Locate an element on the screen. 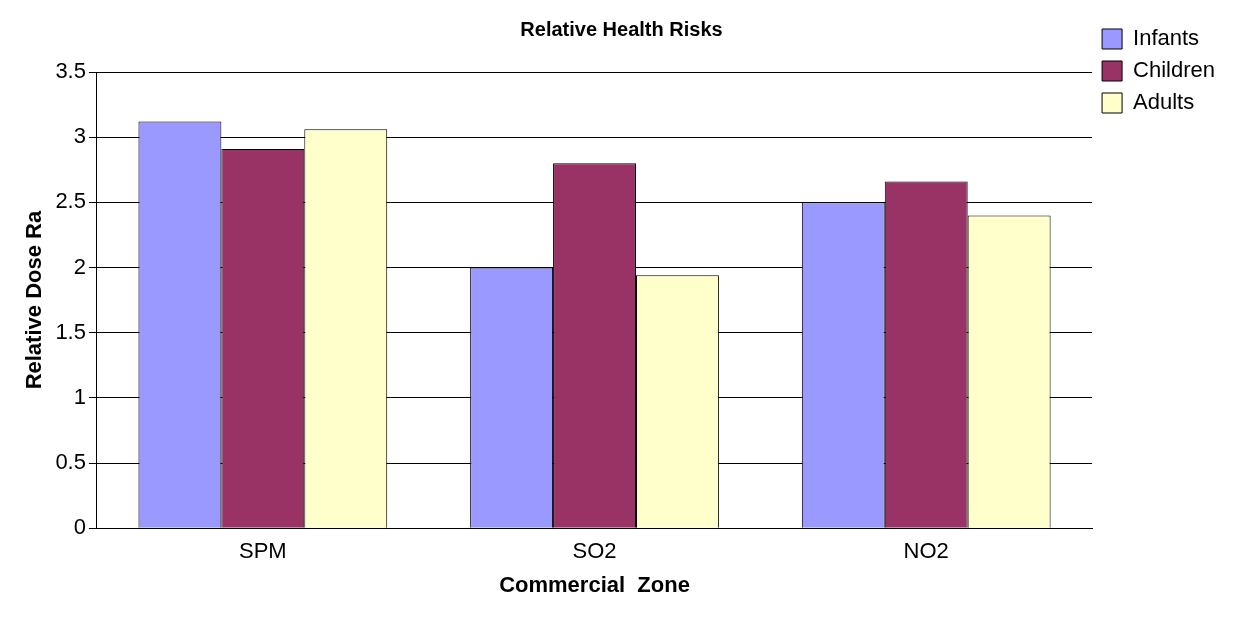  x-axis-title: Commercial Zone is located at coordinates (594, 584).